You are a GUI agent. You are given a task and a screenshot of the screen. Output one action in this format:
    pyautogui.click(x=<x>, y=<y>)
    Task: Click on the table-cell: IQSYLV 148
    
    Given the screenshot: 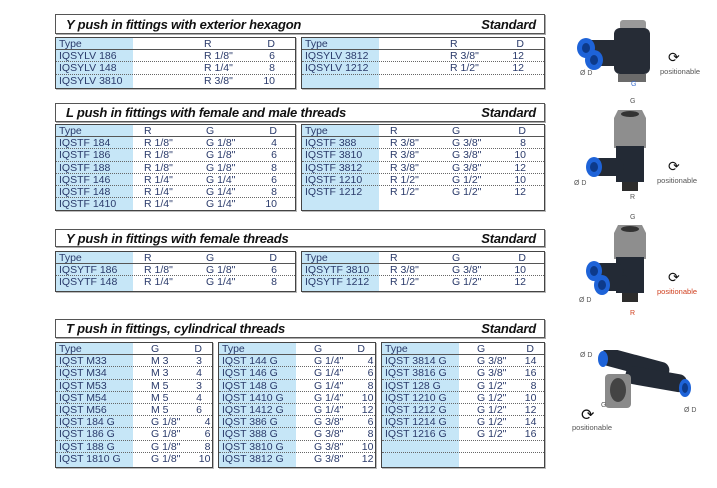 What is the action you would take?
    pyautogui.click(x=88, y=68)
    